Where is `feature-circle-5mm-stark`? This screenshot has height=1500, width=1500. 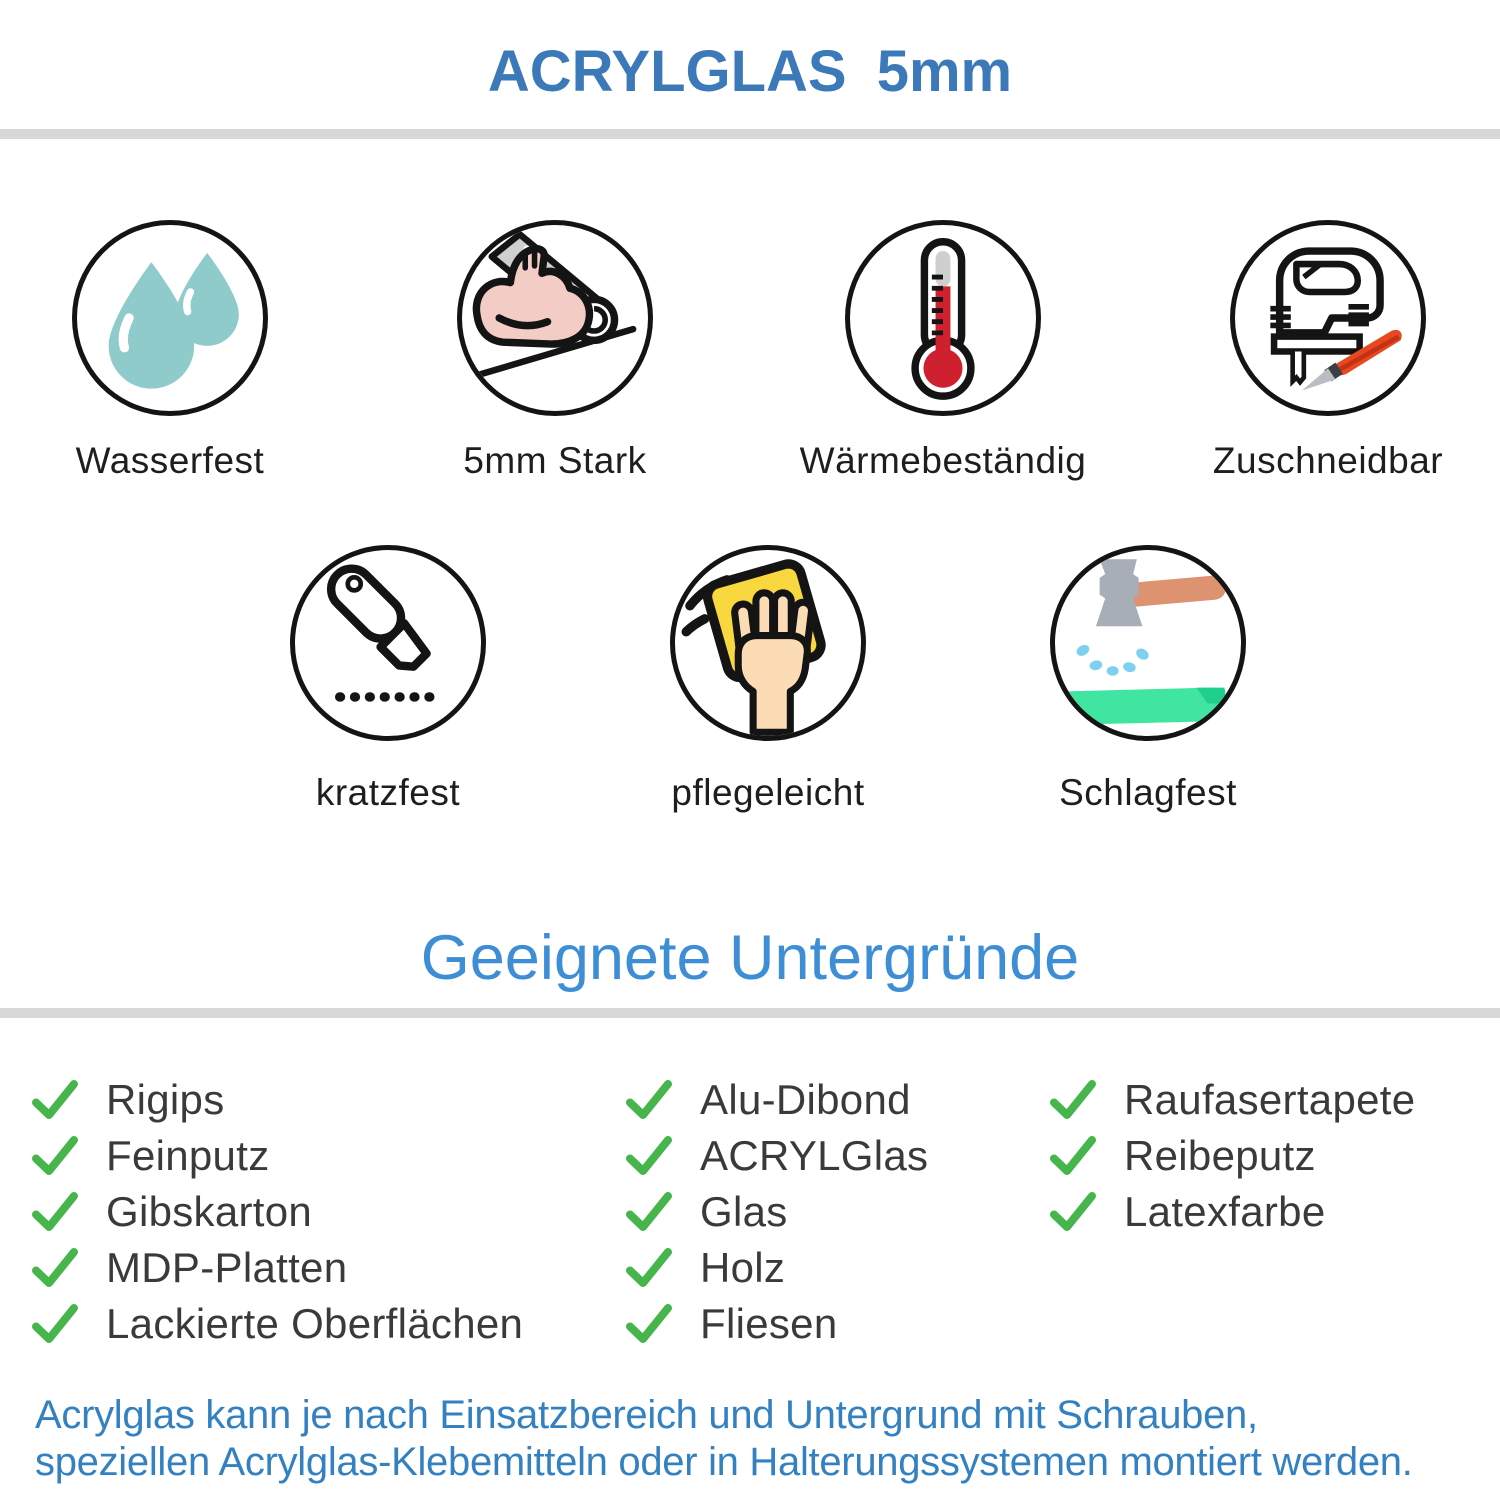
feature-circle-5mm-stark is located at coordinates (555, 318).